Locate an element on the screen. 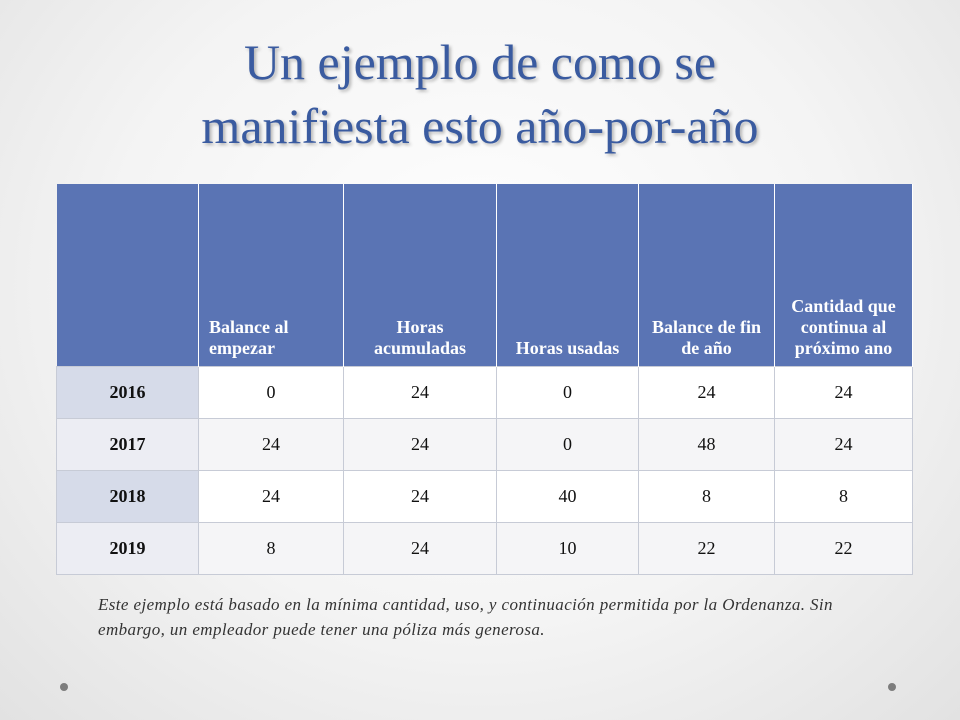  table-cell: 10 is located at coordinates (567, 548).